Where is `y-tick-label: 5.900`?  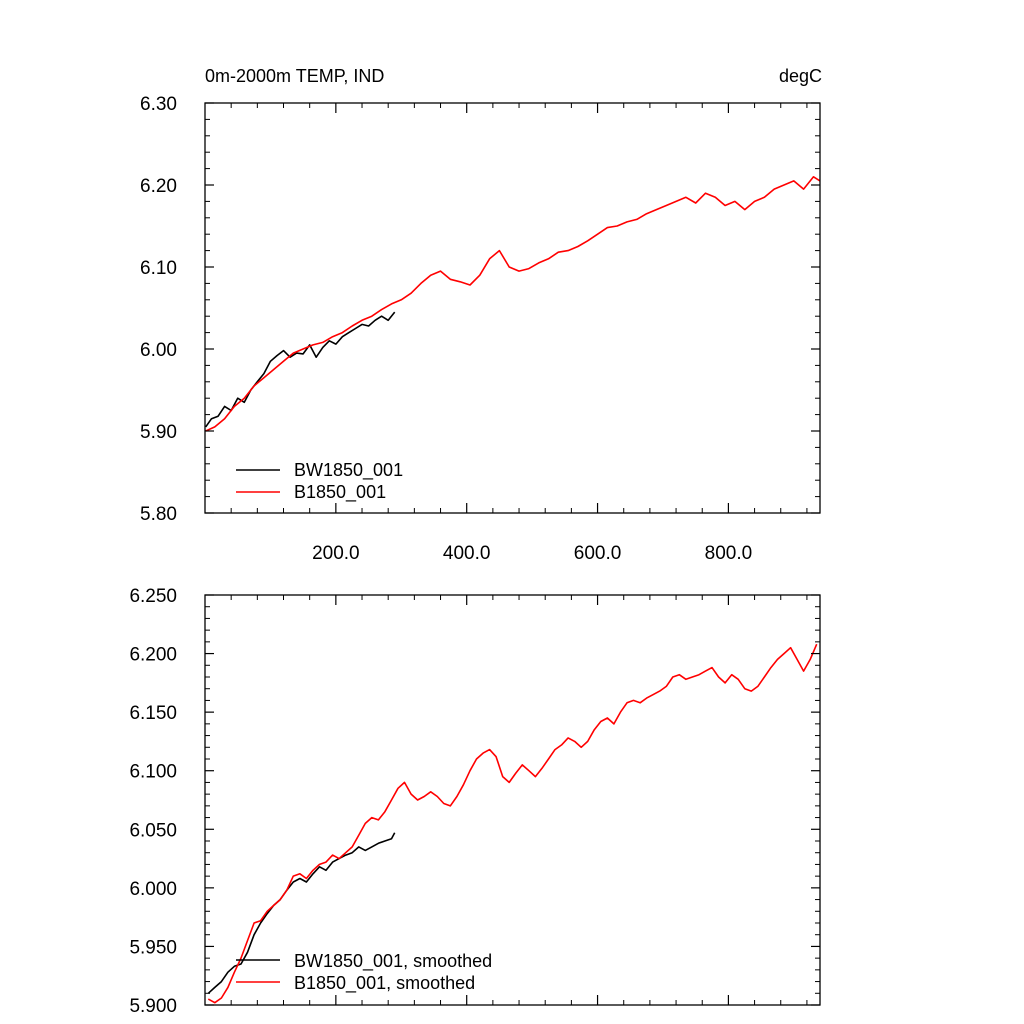
y-tick-label: 5.900 is located at coordinates (153, 1006).